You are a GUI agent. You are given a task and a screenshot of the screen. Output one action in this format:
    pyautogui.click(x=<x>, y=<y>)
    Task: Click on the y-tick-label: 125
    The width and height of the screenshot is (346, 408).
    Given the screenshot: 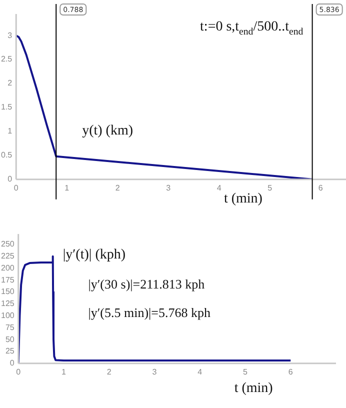 What is the action you would take?
    pyautogui.click(x=7, y=303)
    